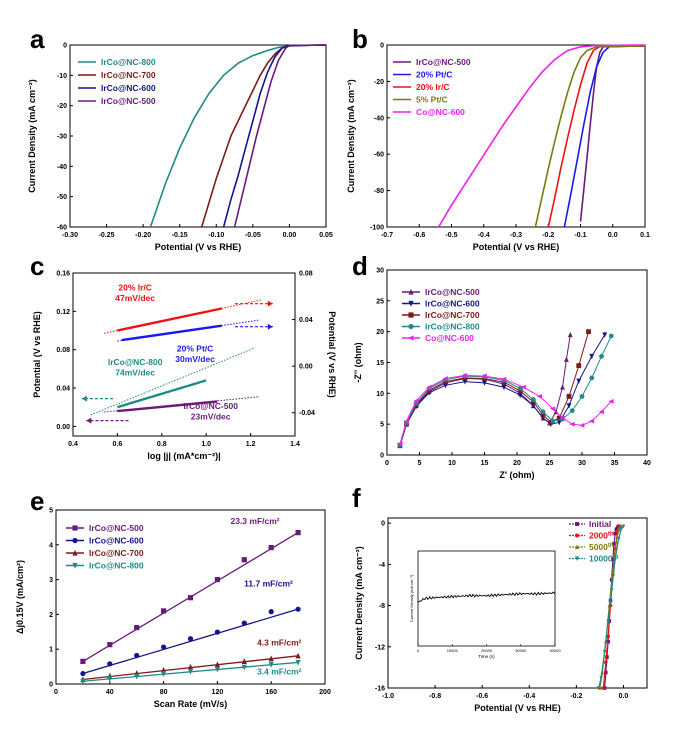  What do you see at coordinates (162, 394) in the screenshot?
I see `tafel-line` at bounding box center [162, 394].